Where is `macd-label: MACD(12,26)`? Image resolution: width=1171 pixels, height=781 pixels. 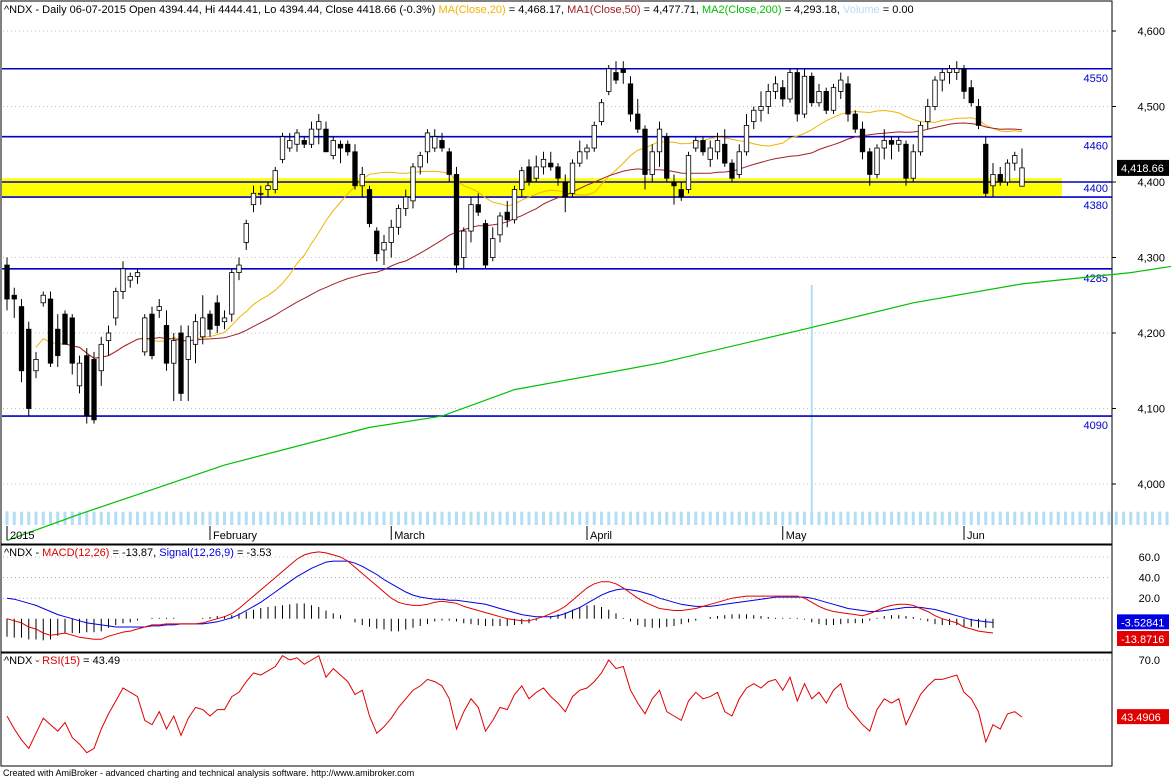
macd-label: MACD(12,26) is located at coordinates (75, 553).